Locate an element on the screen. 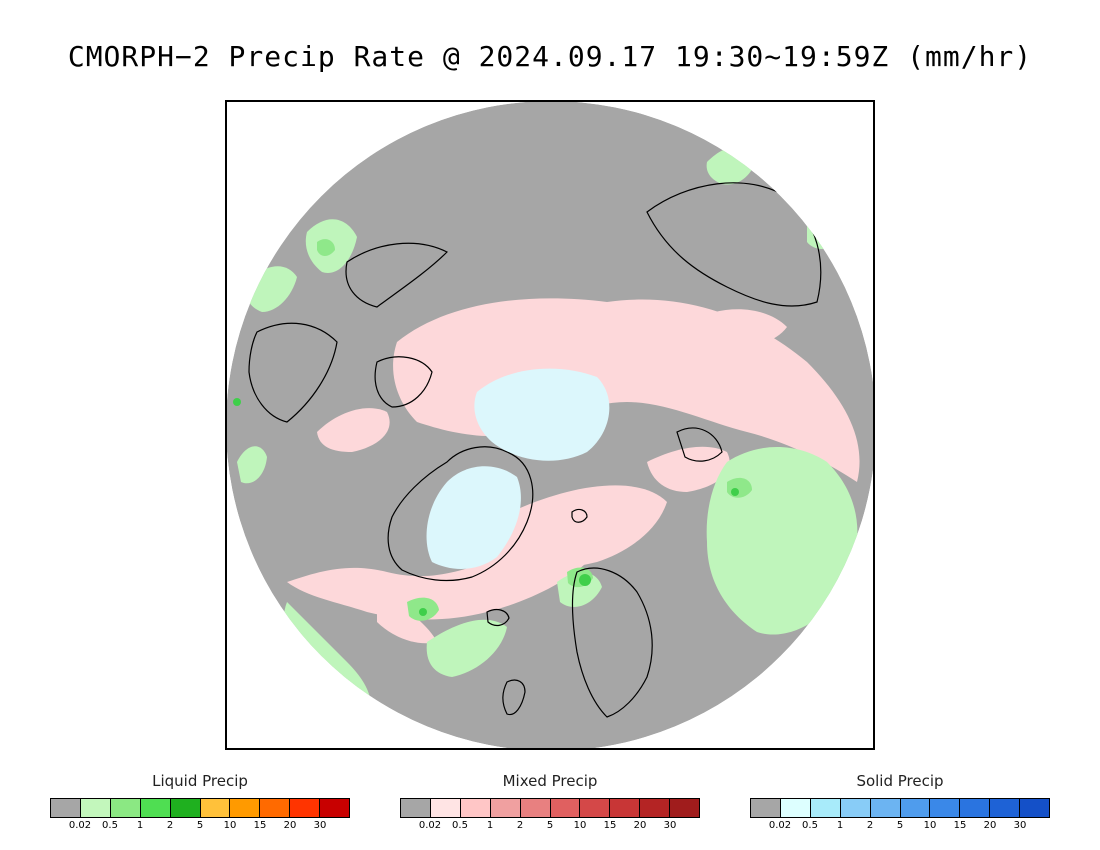 The width and height of the screenshot is (1100, 850). legend-liquid: Liquid Precip 0.02 0.5 1 2 5 10 15 20 30 is located at coordinates (200, 801).